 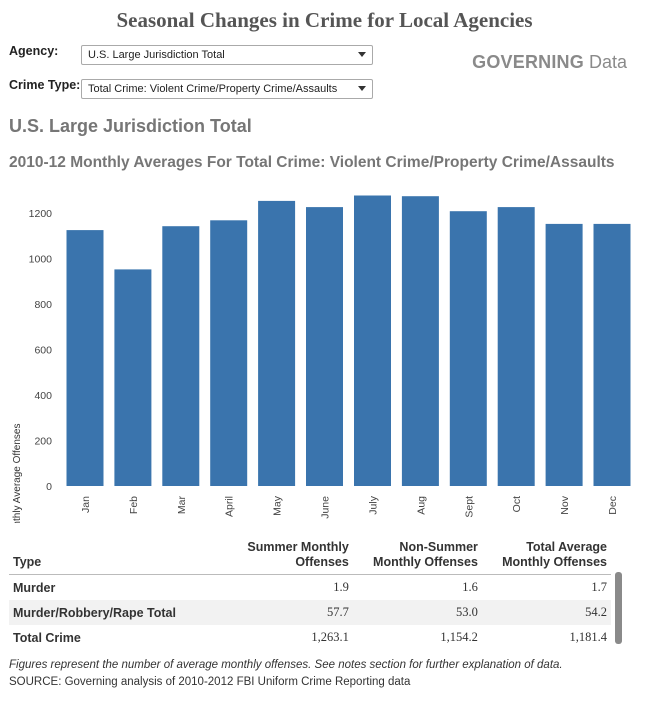 What do you see at coordinates (181, 356) in the screenshot?
I see `bar-mar` at bounding box center [181, 356].